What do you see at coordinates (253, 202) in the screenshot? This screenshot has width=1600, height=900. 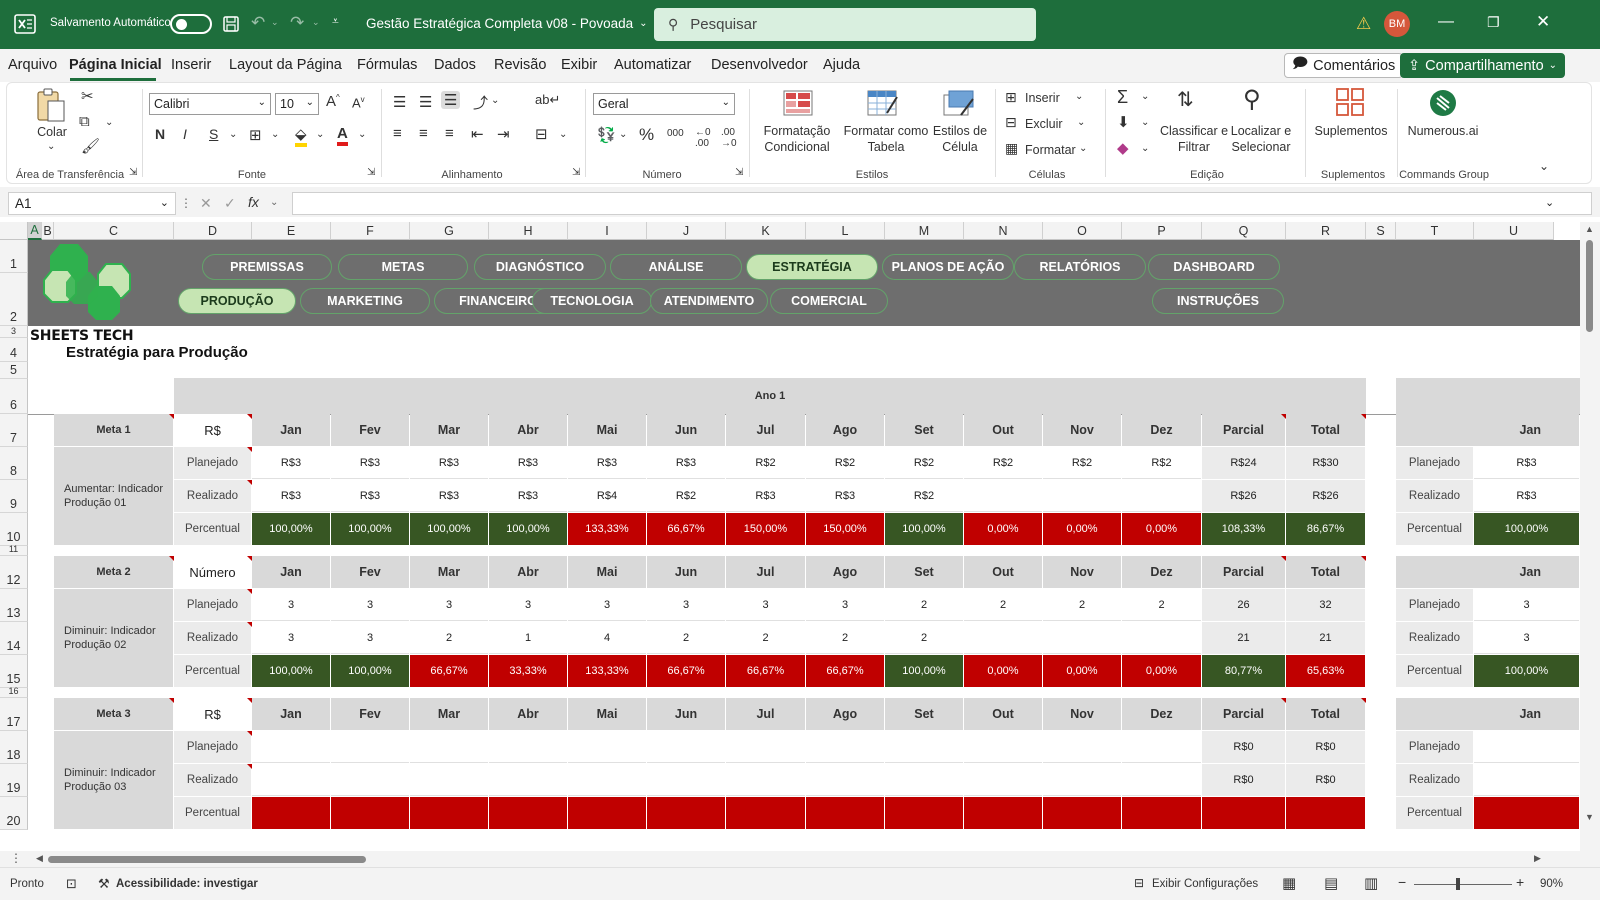 I see `insert-function-icon: fx` at bounding box center [253, 202].